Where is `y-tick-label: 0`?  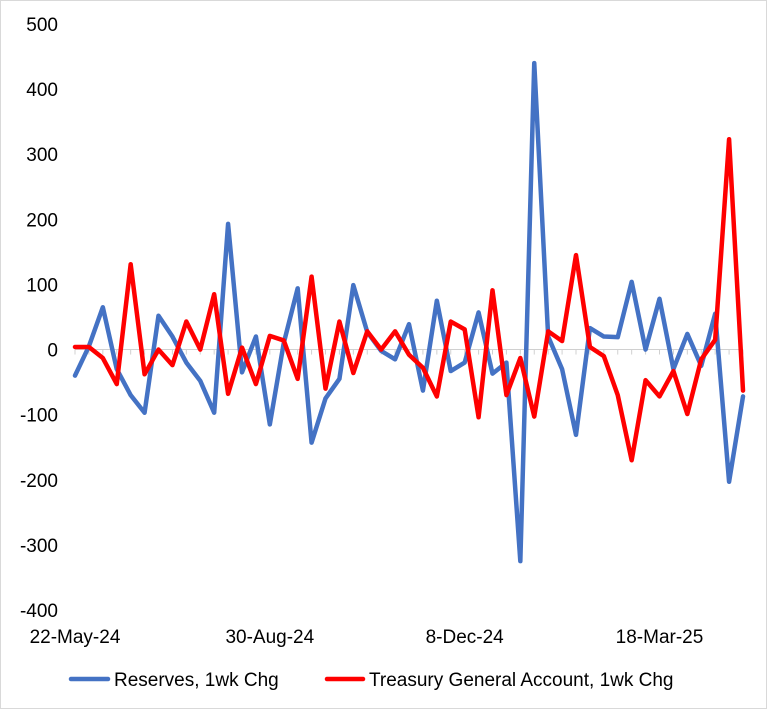
y-tick-label: 0 is located at coordinates (52, 351).